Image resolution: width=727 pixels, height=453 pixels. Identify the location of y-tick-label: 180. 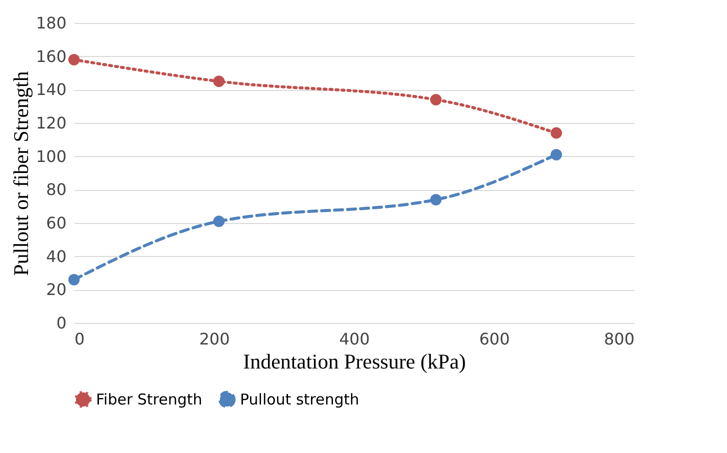
(51, 23).